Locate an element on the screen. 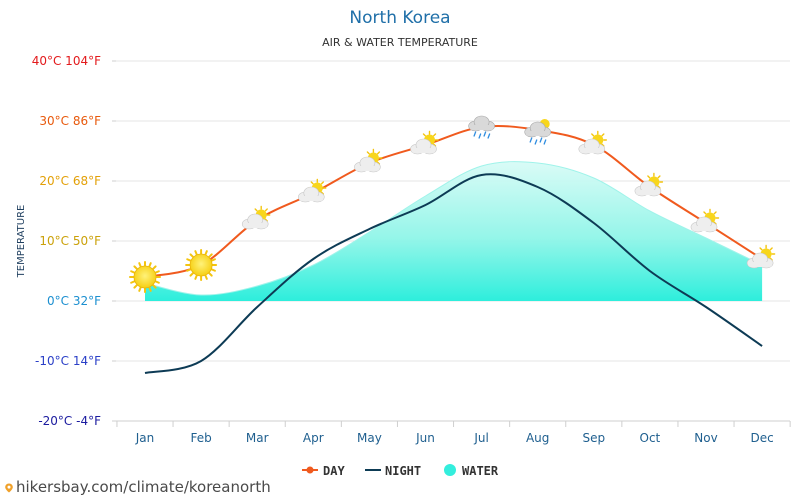 This screenshot has width=800, height=500. legend-label-night: NIGHT is located at coordinates (403, 471).